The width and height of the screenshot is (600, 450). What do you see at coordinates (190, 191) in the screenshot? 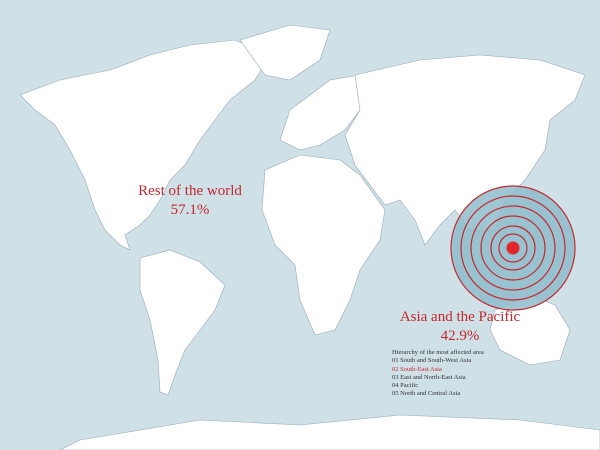
I see `rest-title: Rest of the world` at bounding box center [190, 191].